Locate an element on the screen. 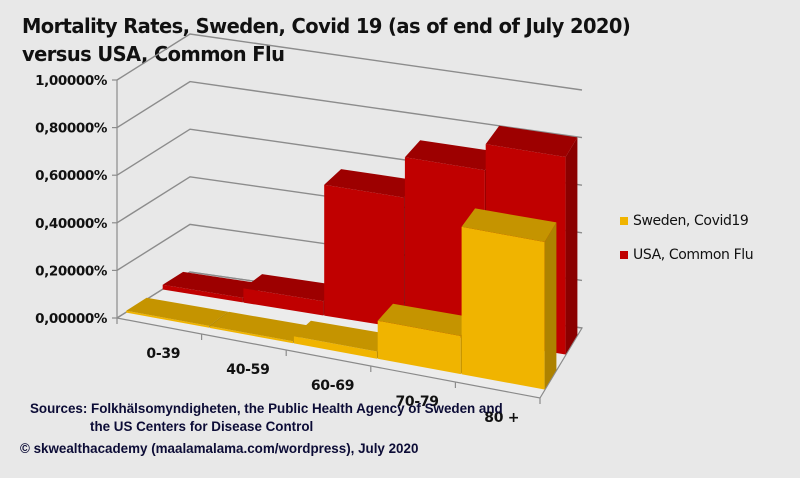 This screenshot has height=478, width=800. y-tick-label: 0,00000% is located at coordinates (71, 319).